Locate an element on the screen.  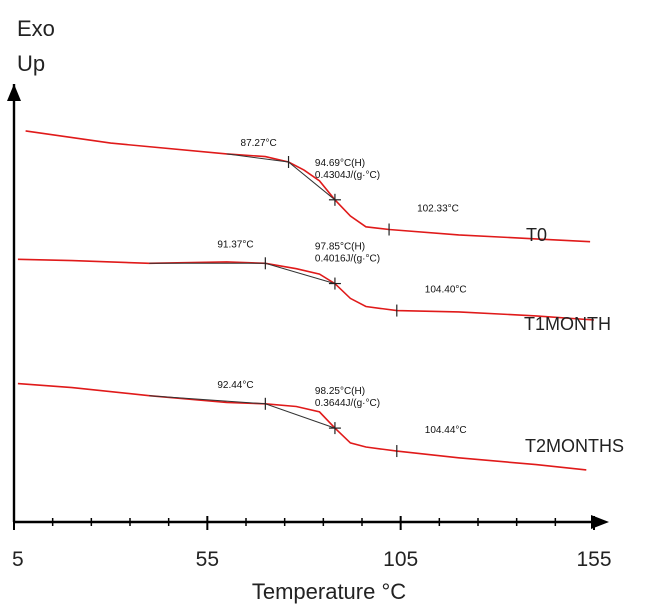
x-ticks is located at coordinates (304, 523).